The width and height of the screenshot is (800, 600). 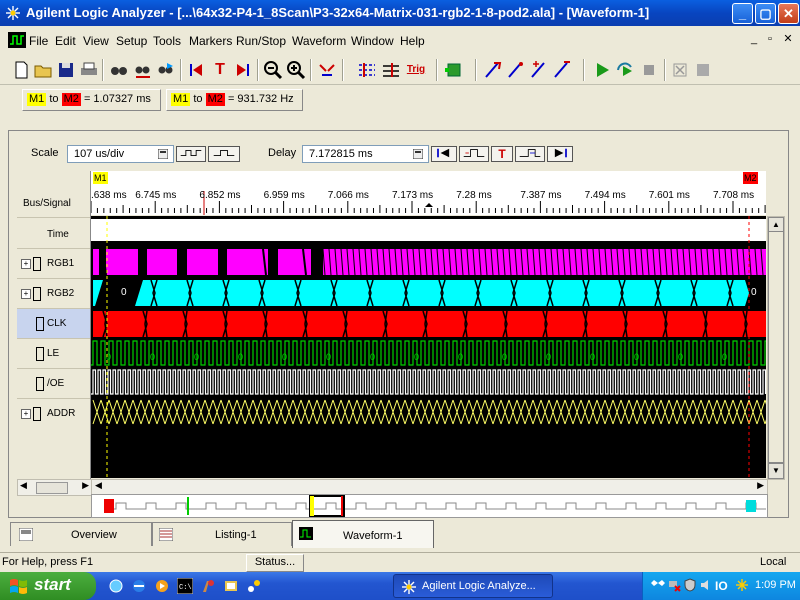 I want to click on delay-input: 7.172815 ms, so click(x=365, y=154).